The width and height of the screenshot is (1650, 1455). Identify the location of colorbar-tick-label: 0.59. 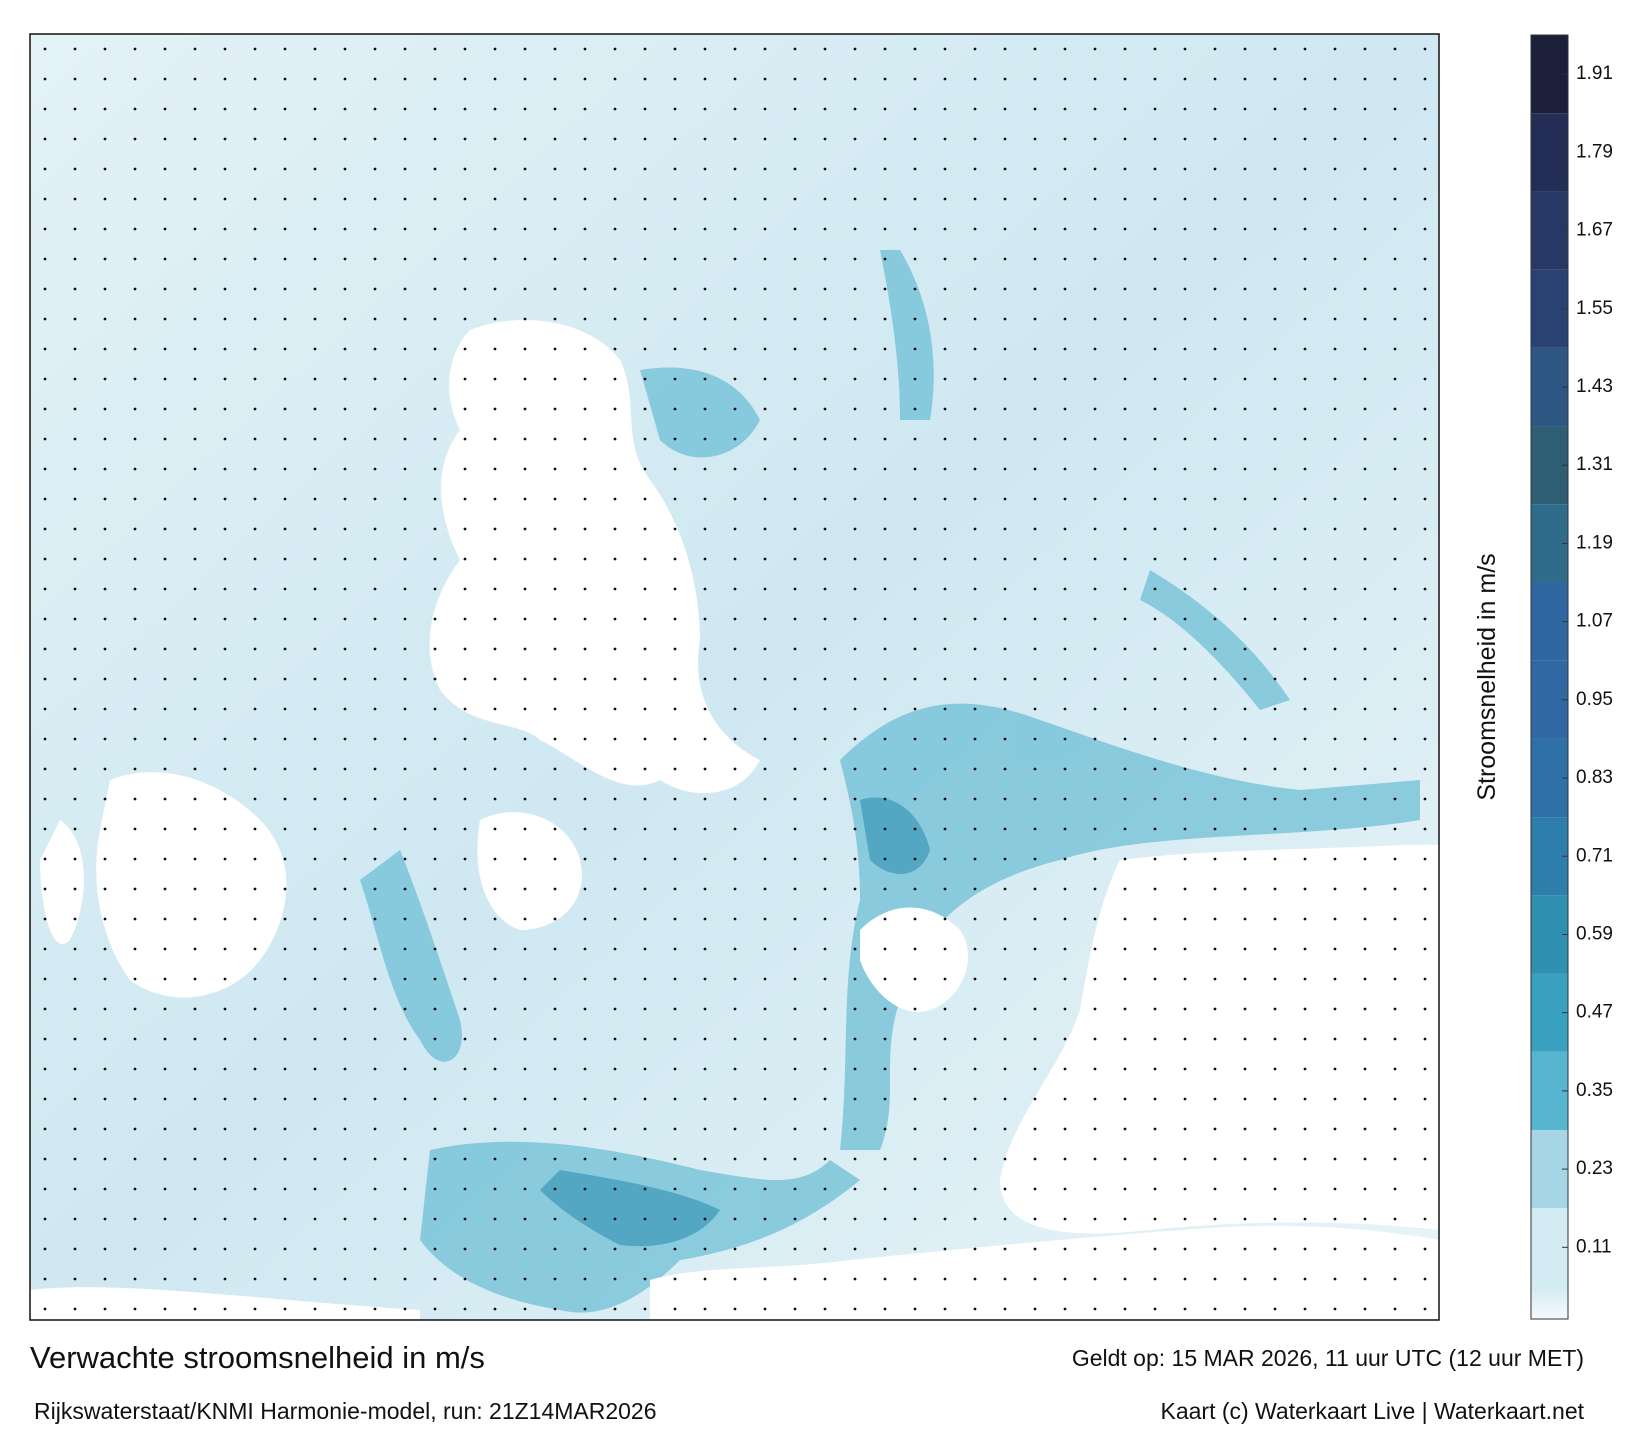
(1594, 933).